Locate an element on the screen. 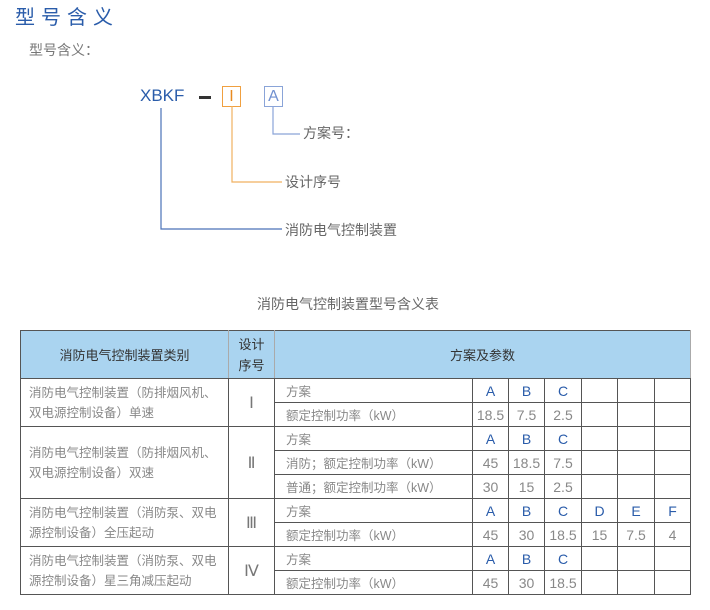 The height and width of the screenshot is (610, 710). page-title: 型号含义 is located at coordinates (67, 17).